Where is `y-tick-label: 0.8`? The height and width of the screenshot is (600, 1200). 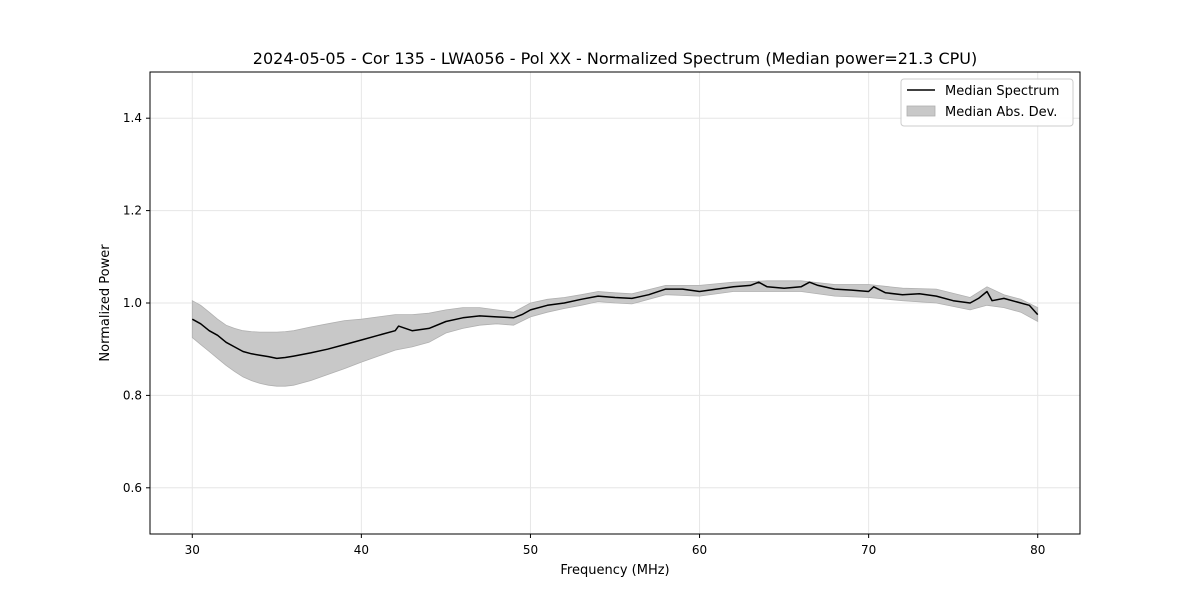 y-tick-label: 0.8 is located at coordinates (132, 395).